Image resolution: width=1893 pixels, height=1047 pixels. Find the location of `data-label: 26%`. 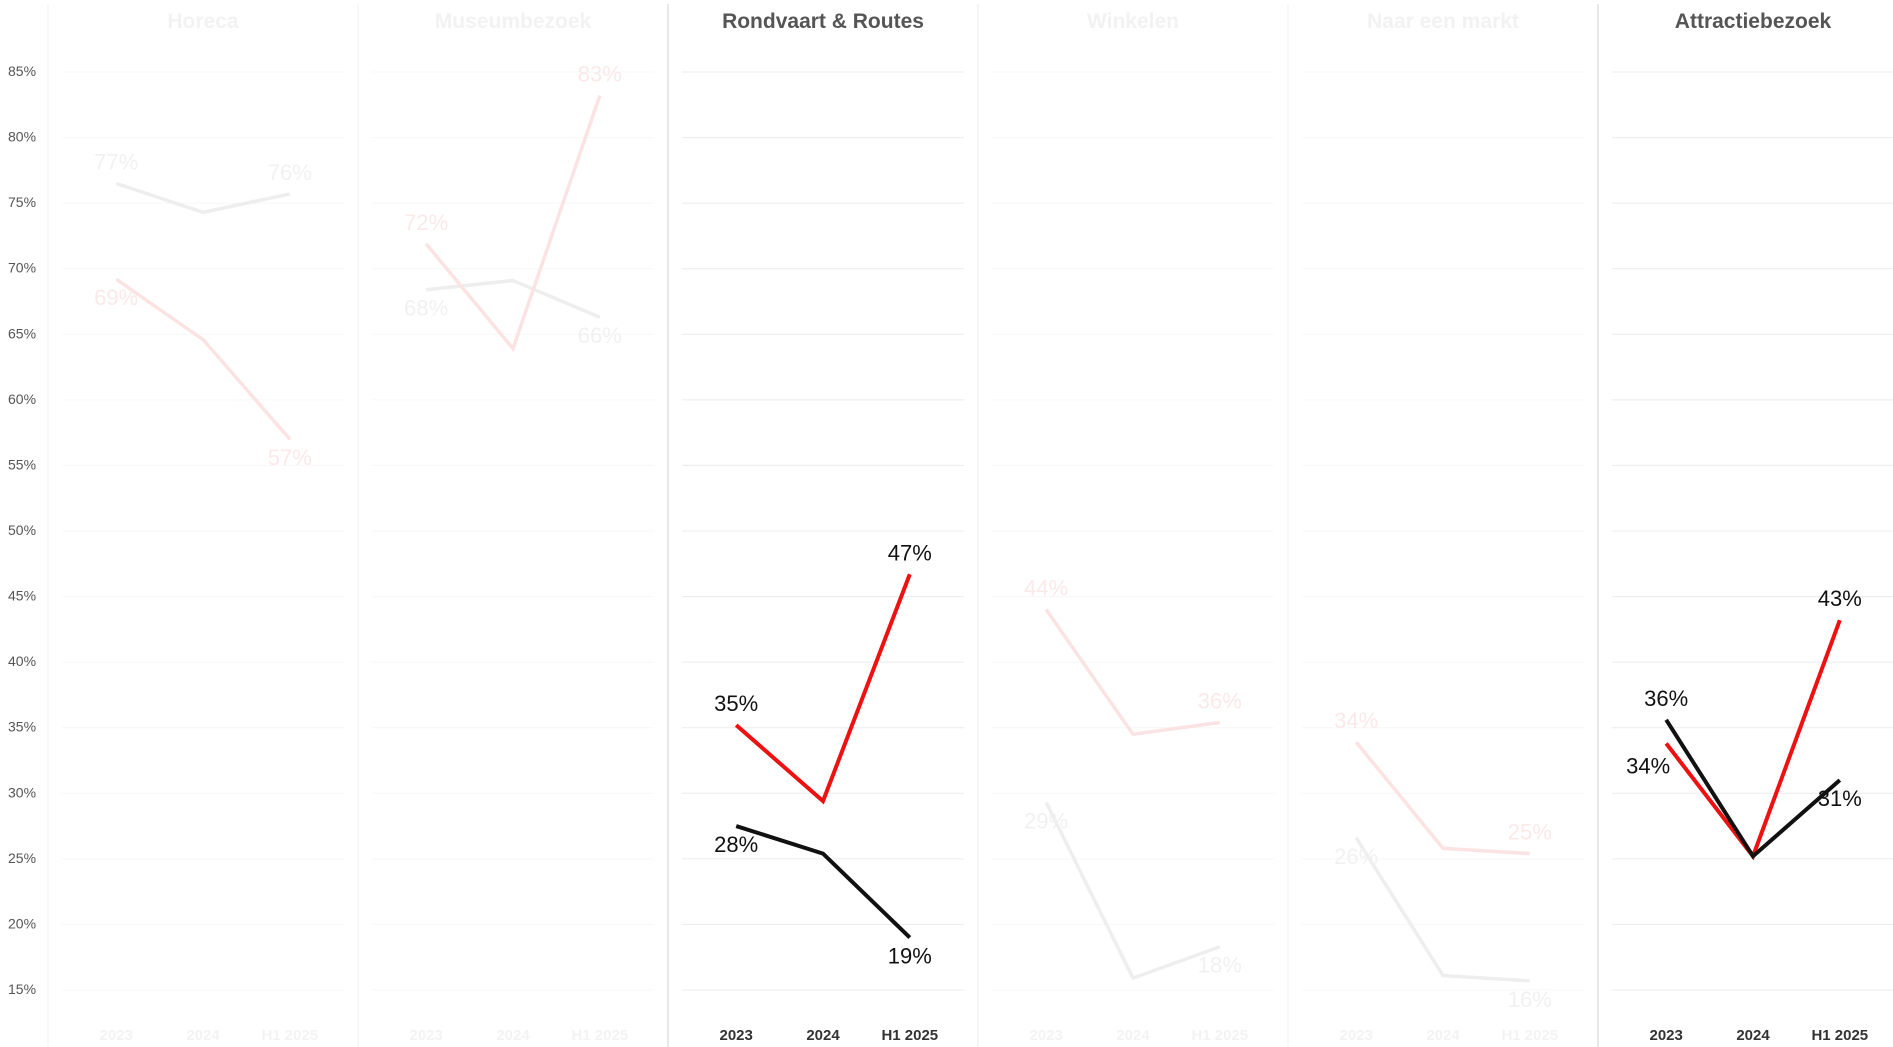

data-label: 26% is located at coordinates (1356, 856).